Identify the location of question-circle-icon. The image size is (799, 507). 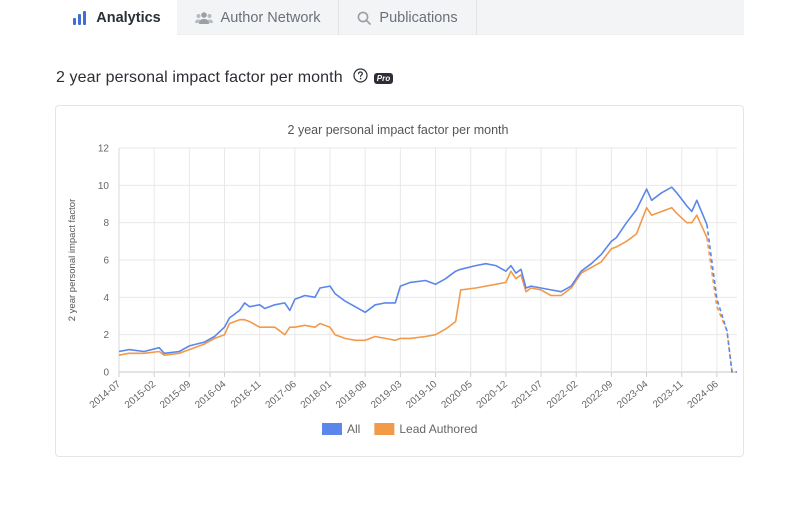
(360, 78).